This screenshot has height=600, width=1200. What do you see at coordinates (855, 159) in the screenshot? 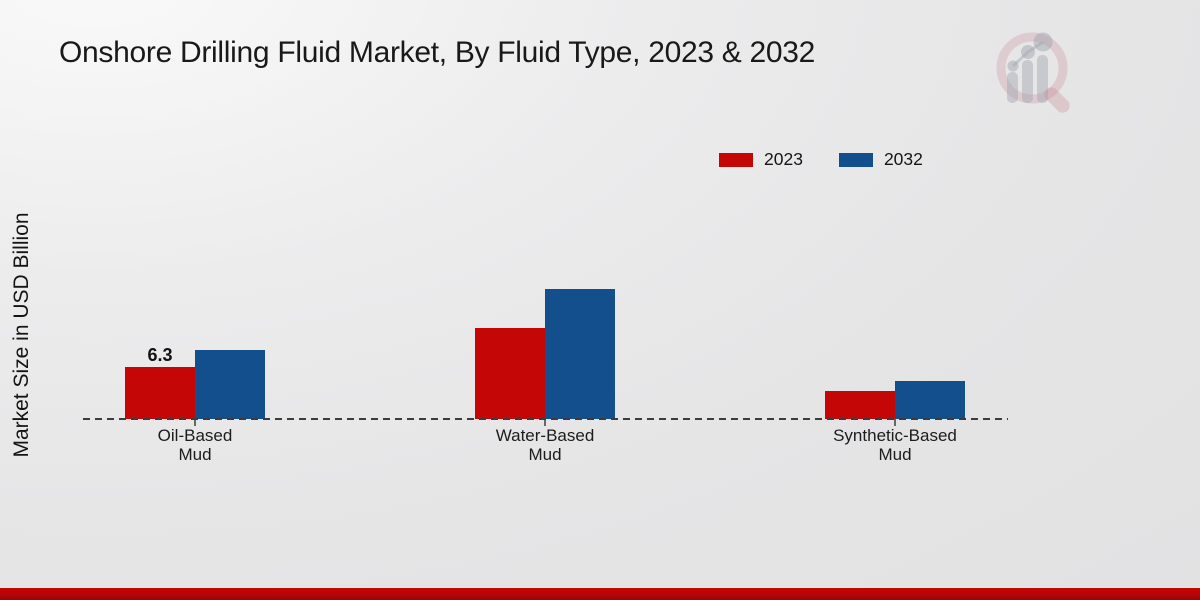
I see `legend-swatch-2032-icon` at bounding box center [855, 159].